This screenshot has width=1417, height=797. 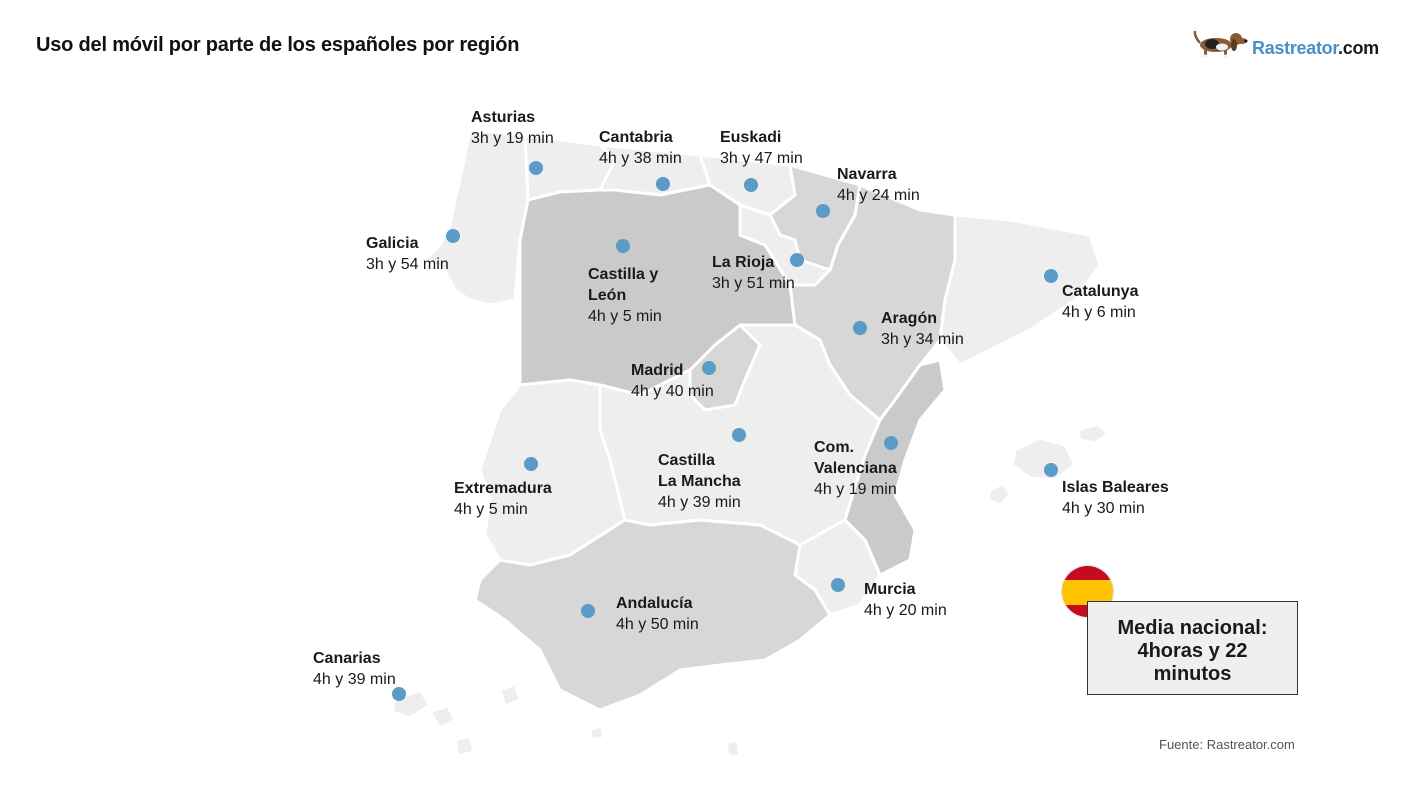 I want to click on region-label-madrid: Madrid 4h y 40 min, so click(x=672, y=381).